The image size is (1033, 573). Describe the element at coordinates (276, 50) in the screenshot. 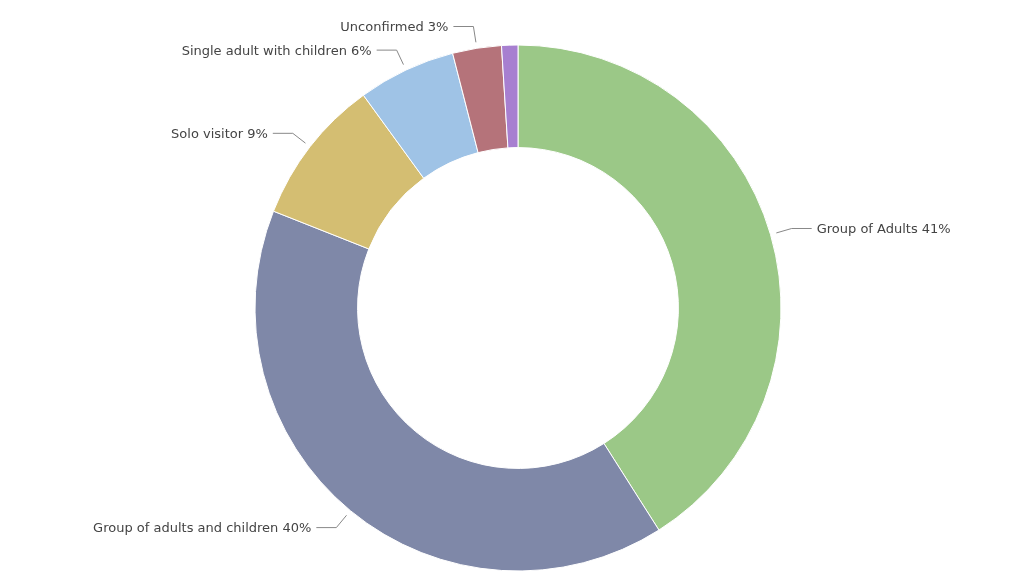

I see `slice-label: Single adult with children 6%` at that location.